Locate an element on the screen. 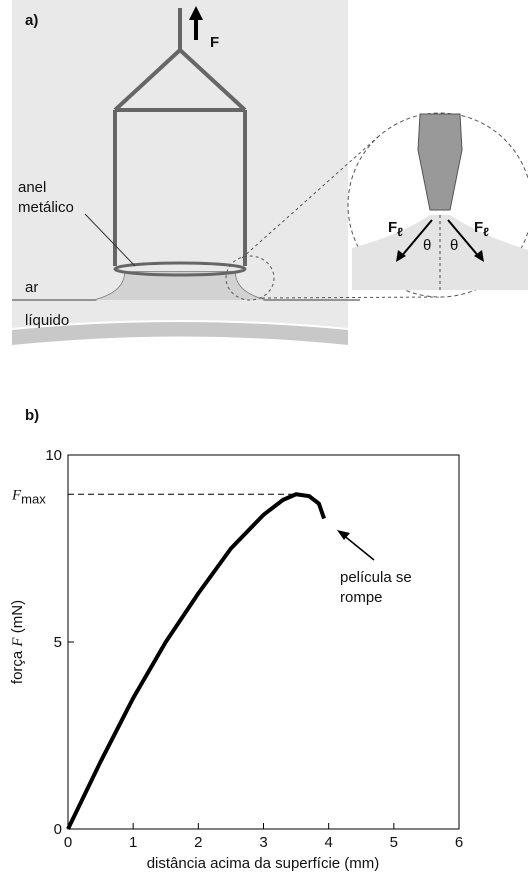  x-tick-label: 1 is located at coordinates (133, 842).